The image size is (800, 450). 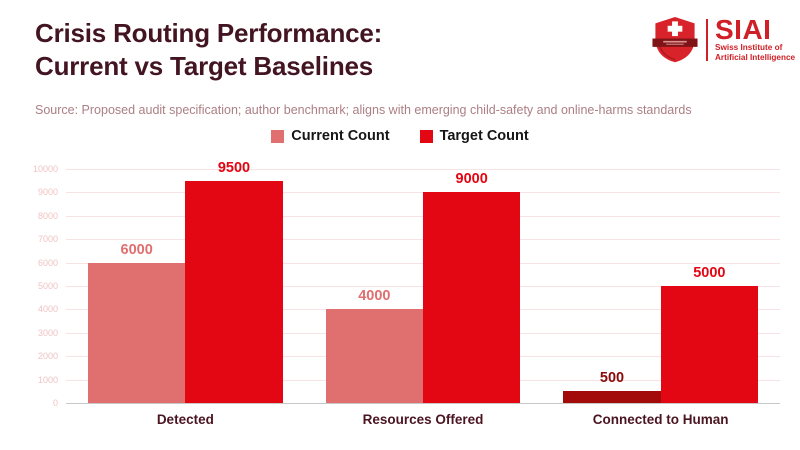 I want to click on bar-value-label: 5000, so click(x=709, y=273).